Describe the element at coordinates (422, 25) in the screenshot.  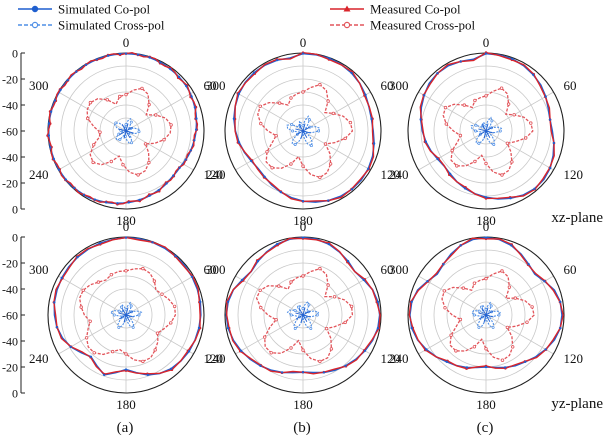
I see `legend-label: Measured Cross-pol` at that location.